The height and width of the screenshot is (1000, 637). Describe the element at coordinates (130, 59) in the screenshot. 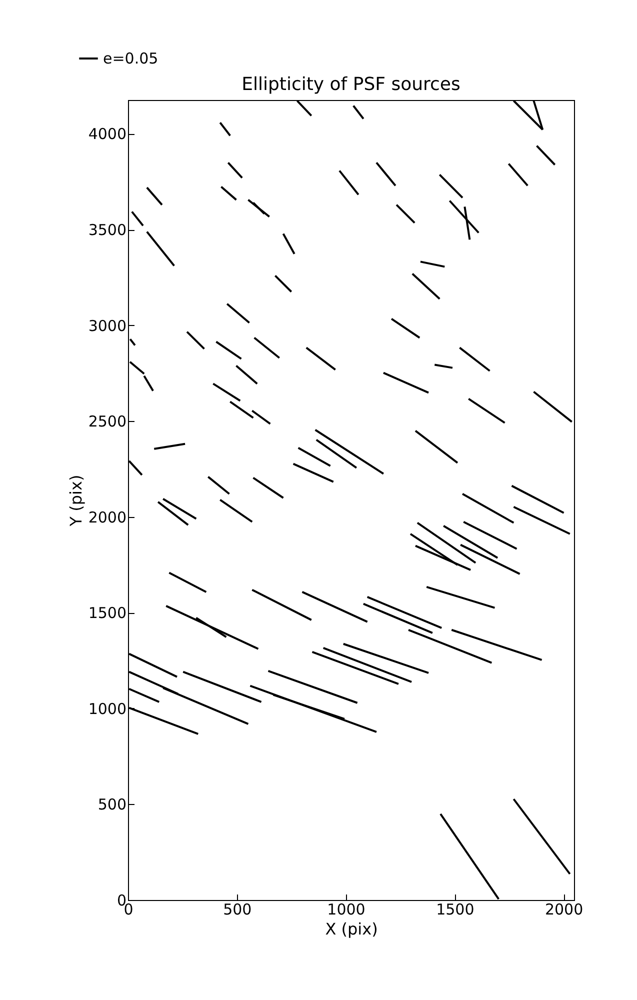

I see `legend-label: e=0.05` at that location.